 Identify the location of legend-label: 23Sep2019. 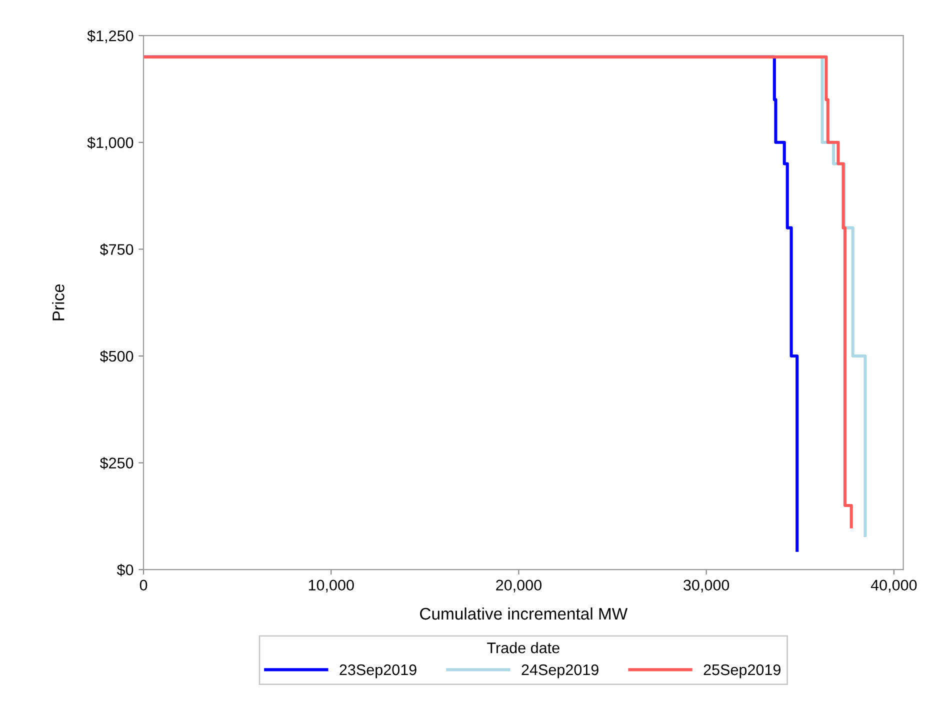
(378, 671).